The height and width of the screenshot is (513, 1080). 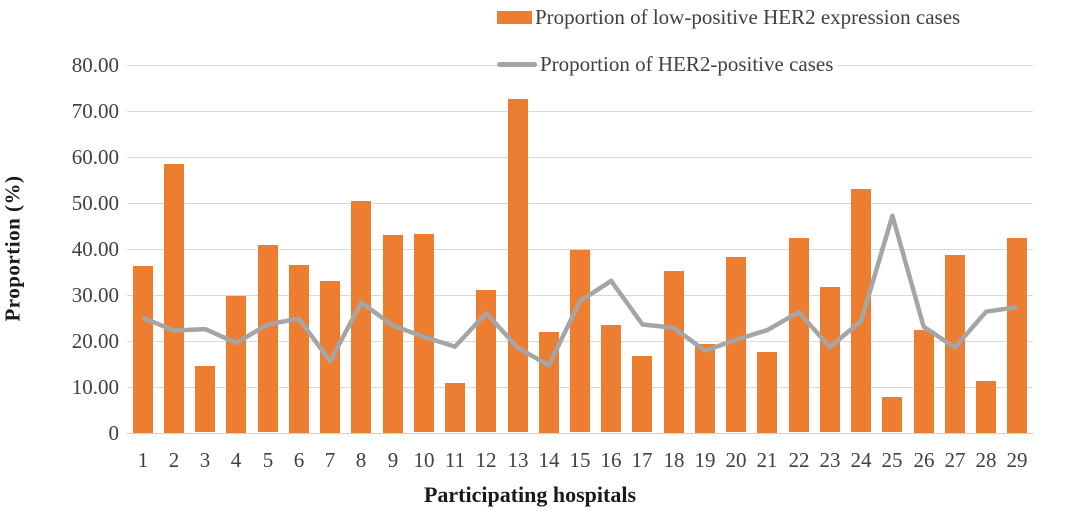 What do you see at coordinates (424, 460) in the screenshot?
I see `x-tick-label-10: 10` at bounding box center [424, 460].